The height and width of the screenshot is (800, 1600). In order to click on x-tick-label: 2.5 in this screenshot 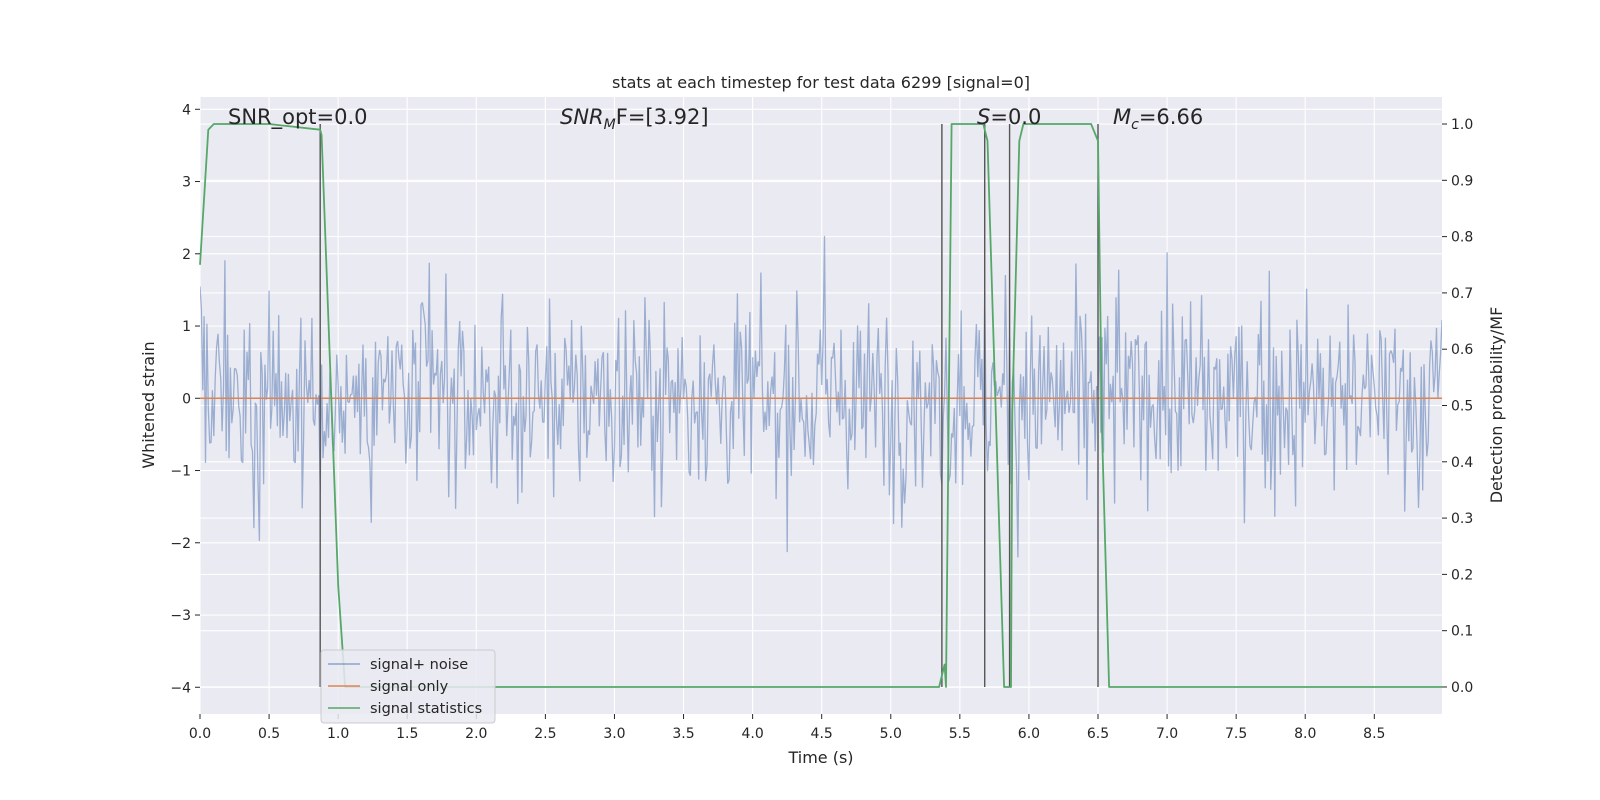, I will do `click(545, 734)`.